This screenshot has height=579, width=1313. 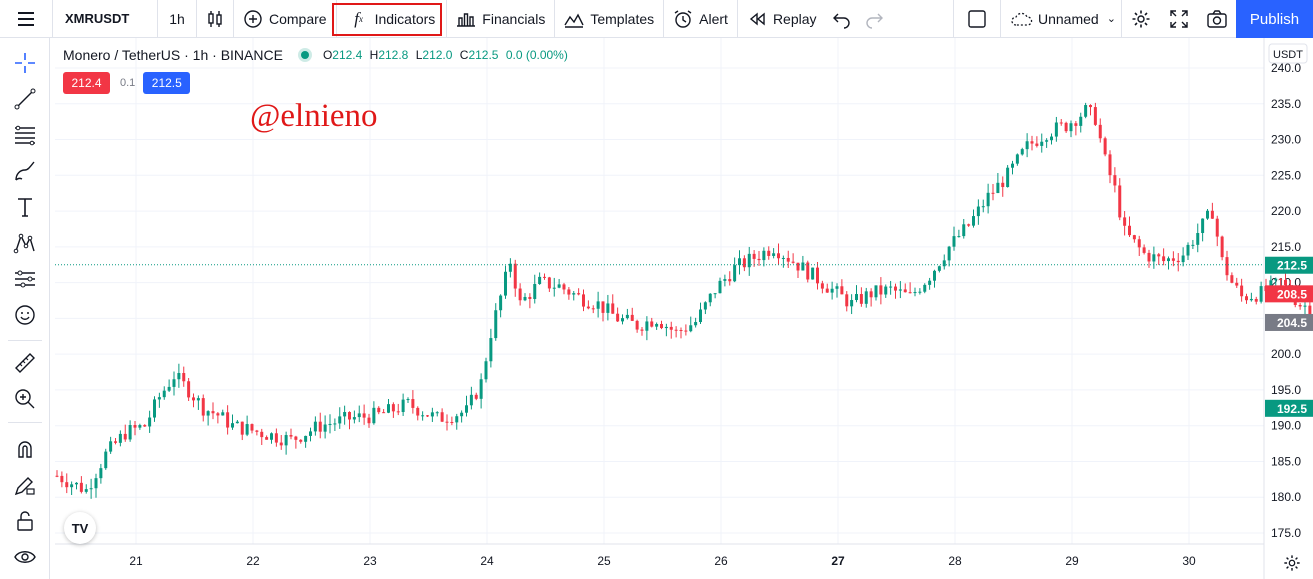 I want to click on tradingview-logo: TV, so click(x=80, y=528).